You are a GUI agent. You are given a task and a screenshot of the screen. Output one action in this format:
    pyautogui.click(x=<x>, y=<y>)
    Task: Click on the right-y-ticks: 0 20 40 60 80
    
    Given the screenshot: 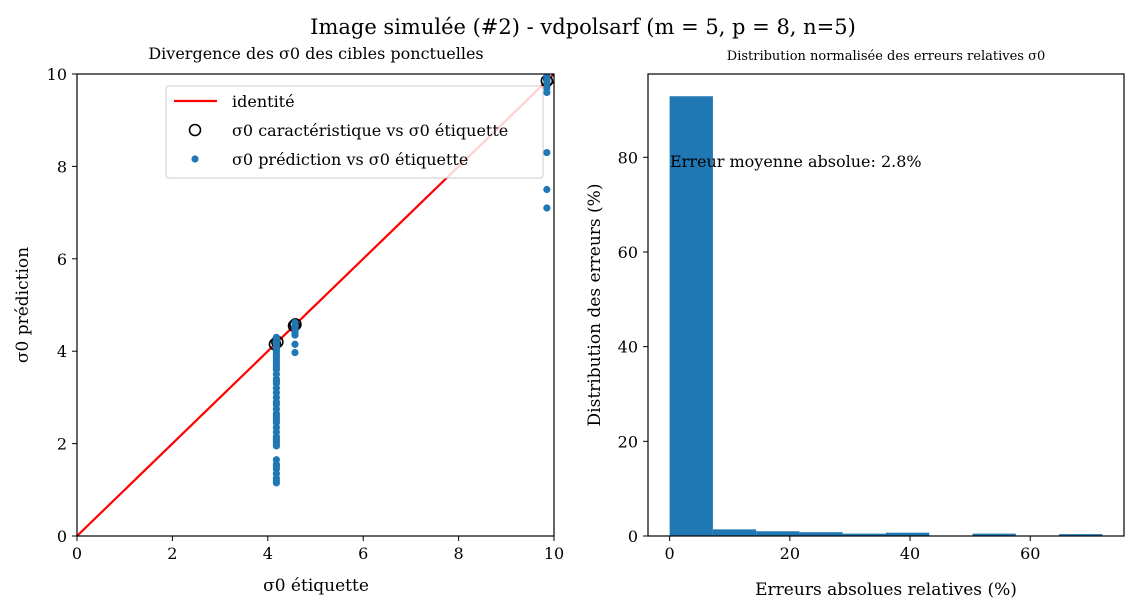 What is the action you would take?
    pyautogui.click(x=633, y=347)
    